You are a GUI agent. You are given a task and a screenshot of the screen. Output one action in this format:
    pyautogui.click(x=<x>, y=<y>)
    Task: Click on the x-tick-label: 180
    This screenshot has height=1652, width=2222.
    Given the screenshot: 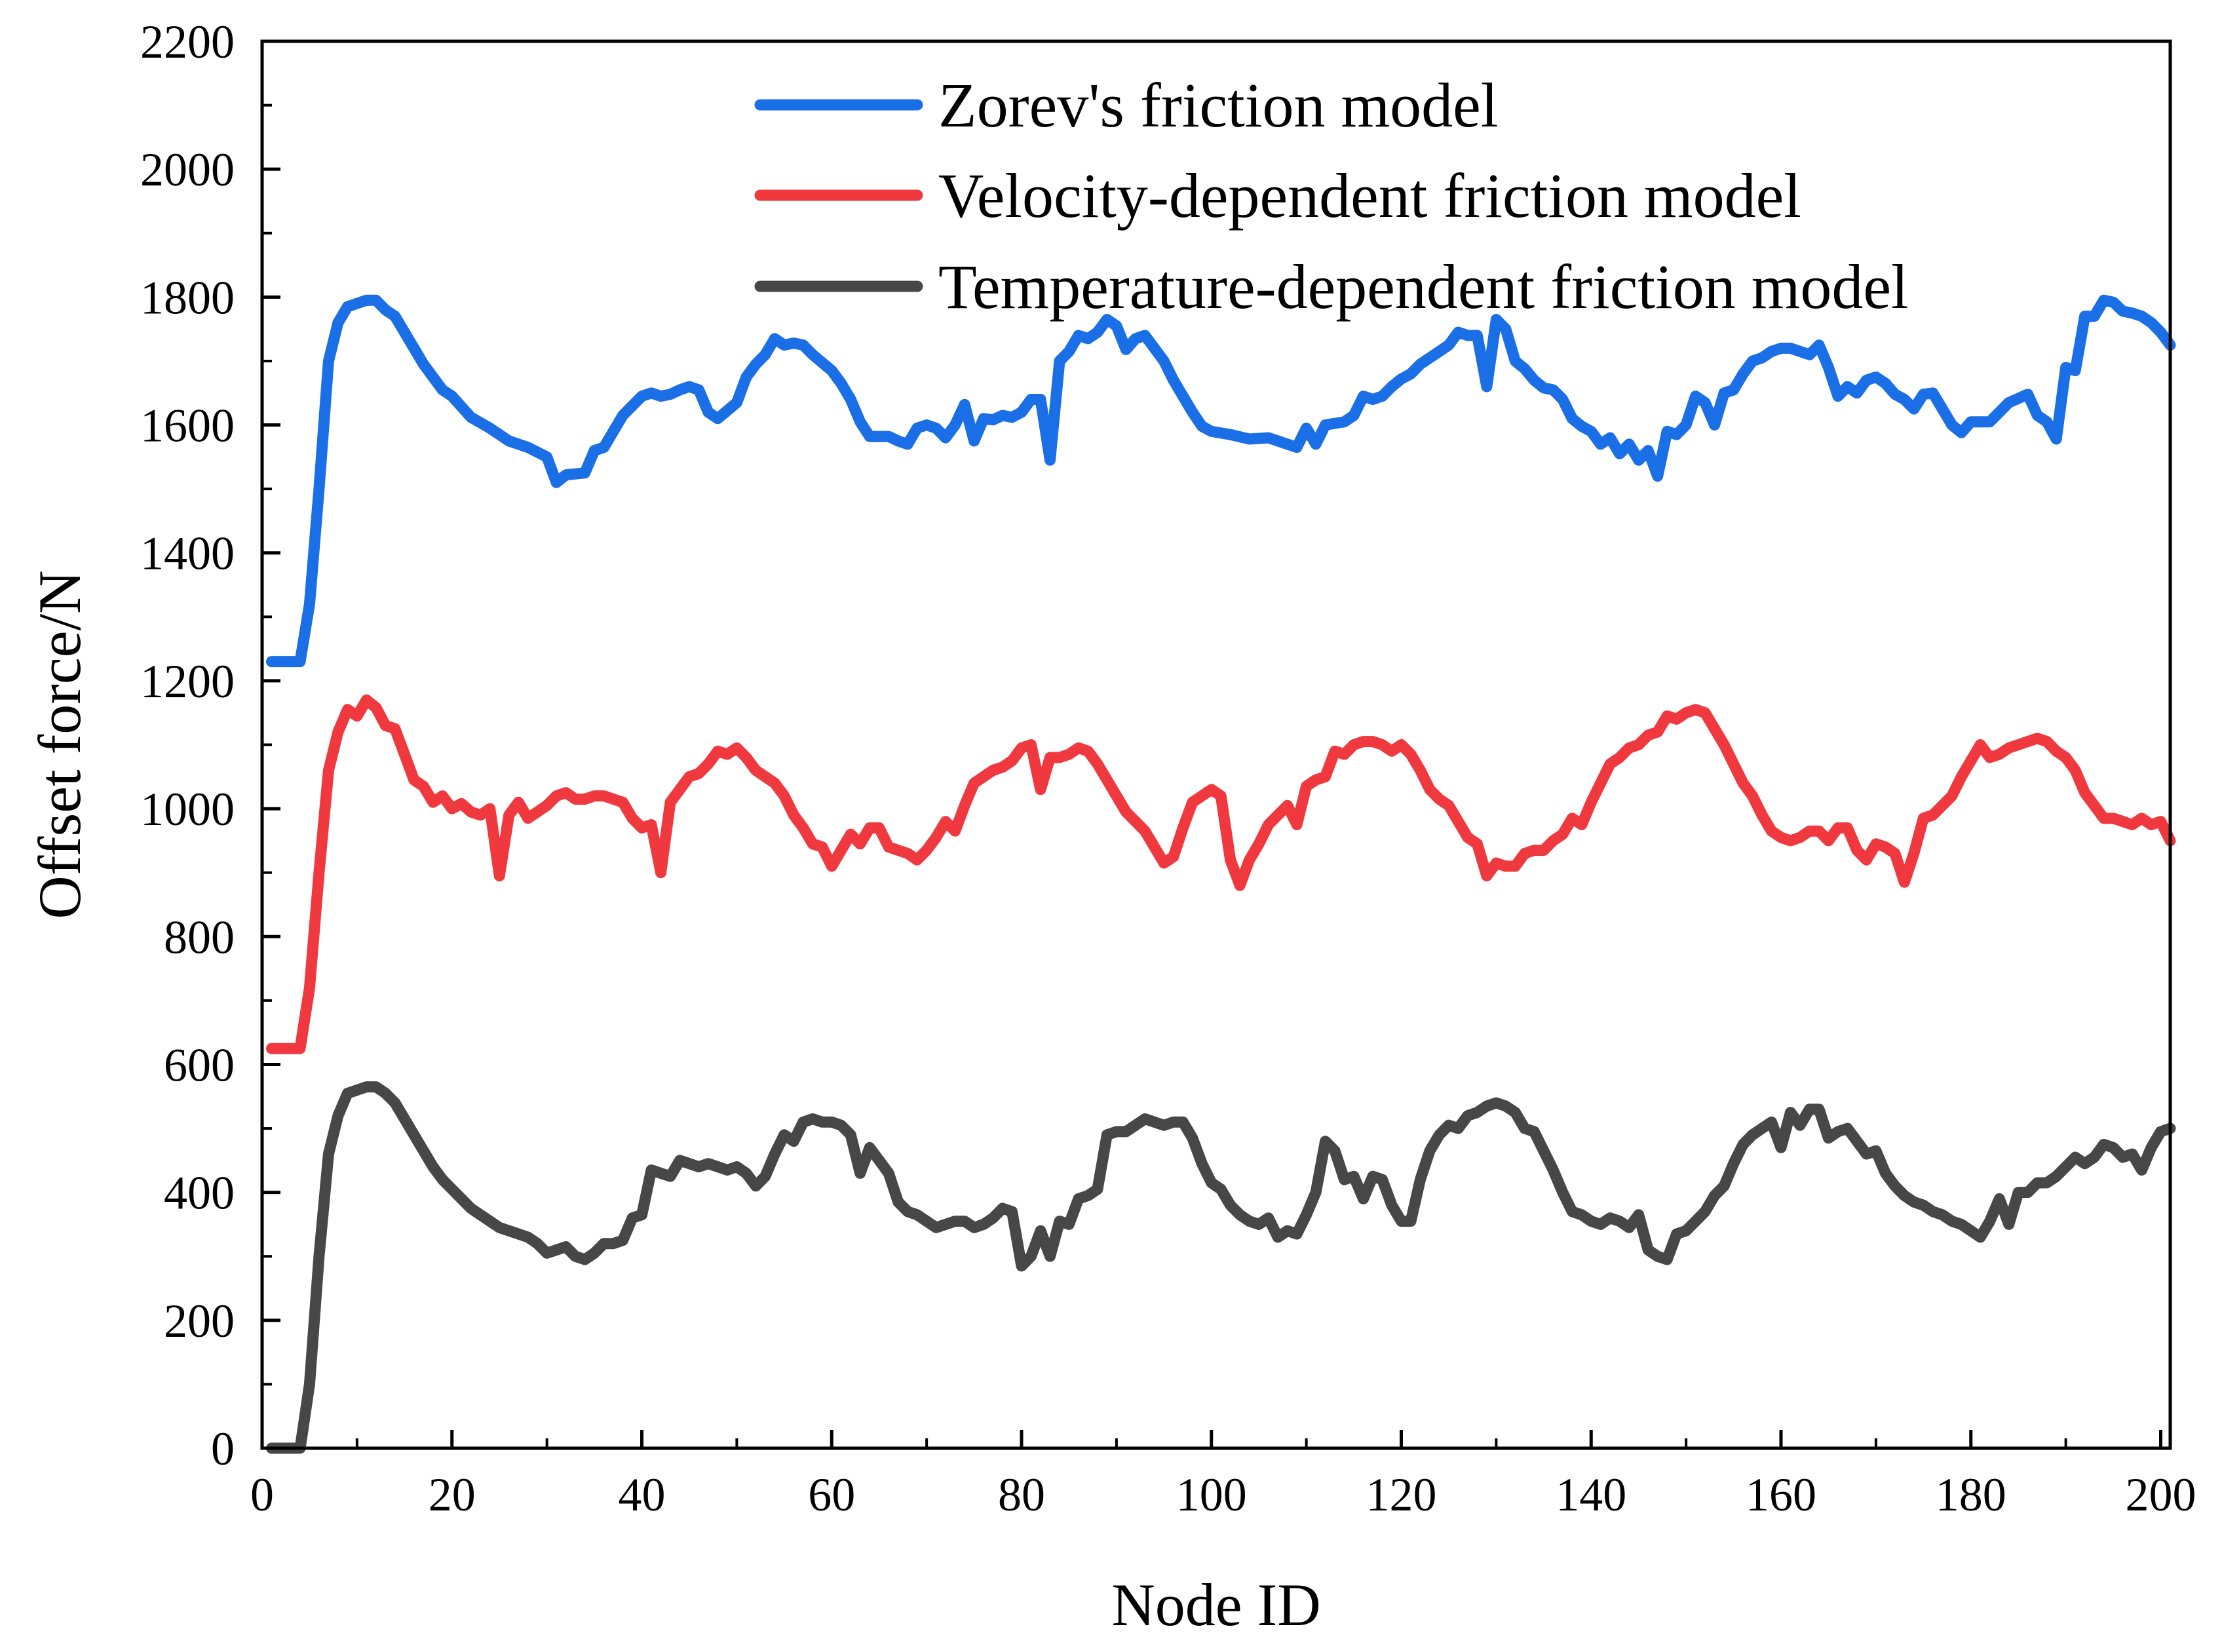 What is the action you would take?
    pyautogui.click(x=1971, y=1495)
    